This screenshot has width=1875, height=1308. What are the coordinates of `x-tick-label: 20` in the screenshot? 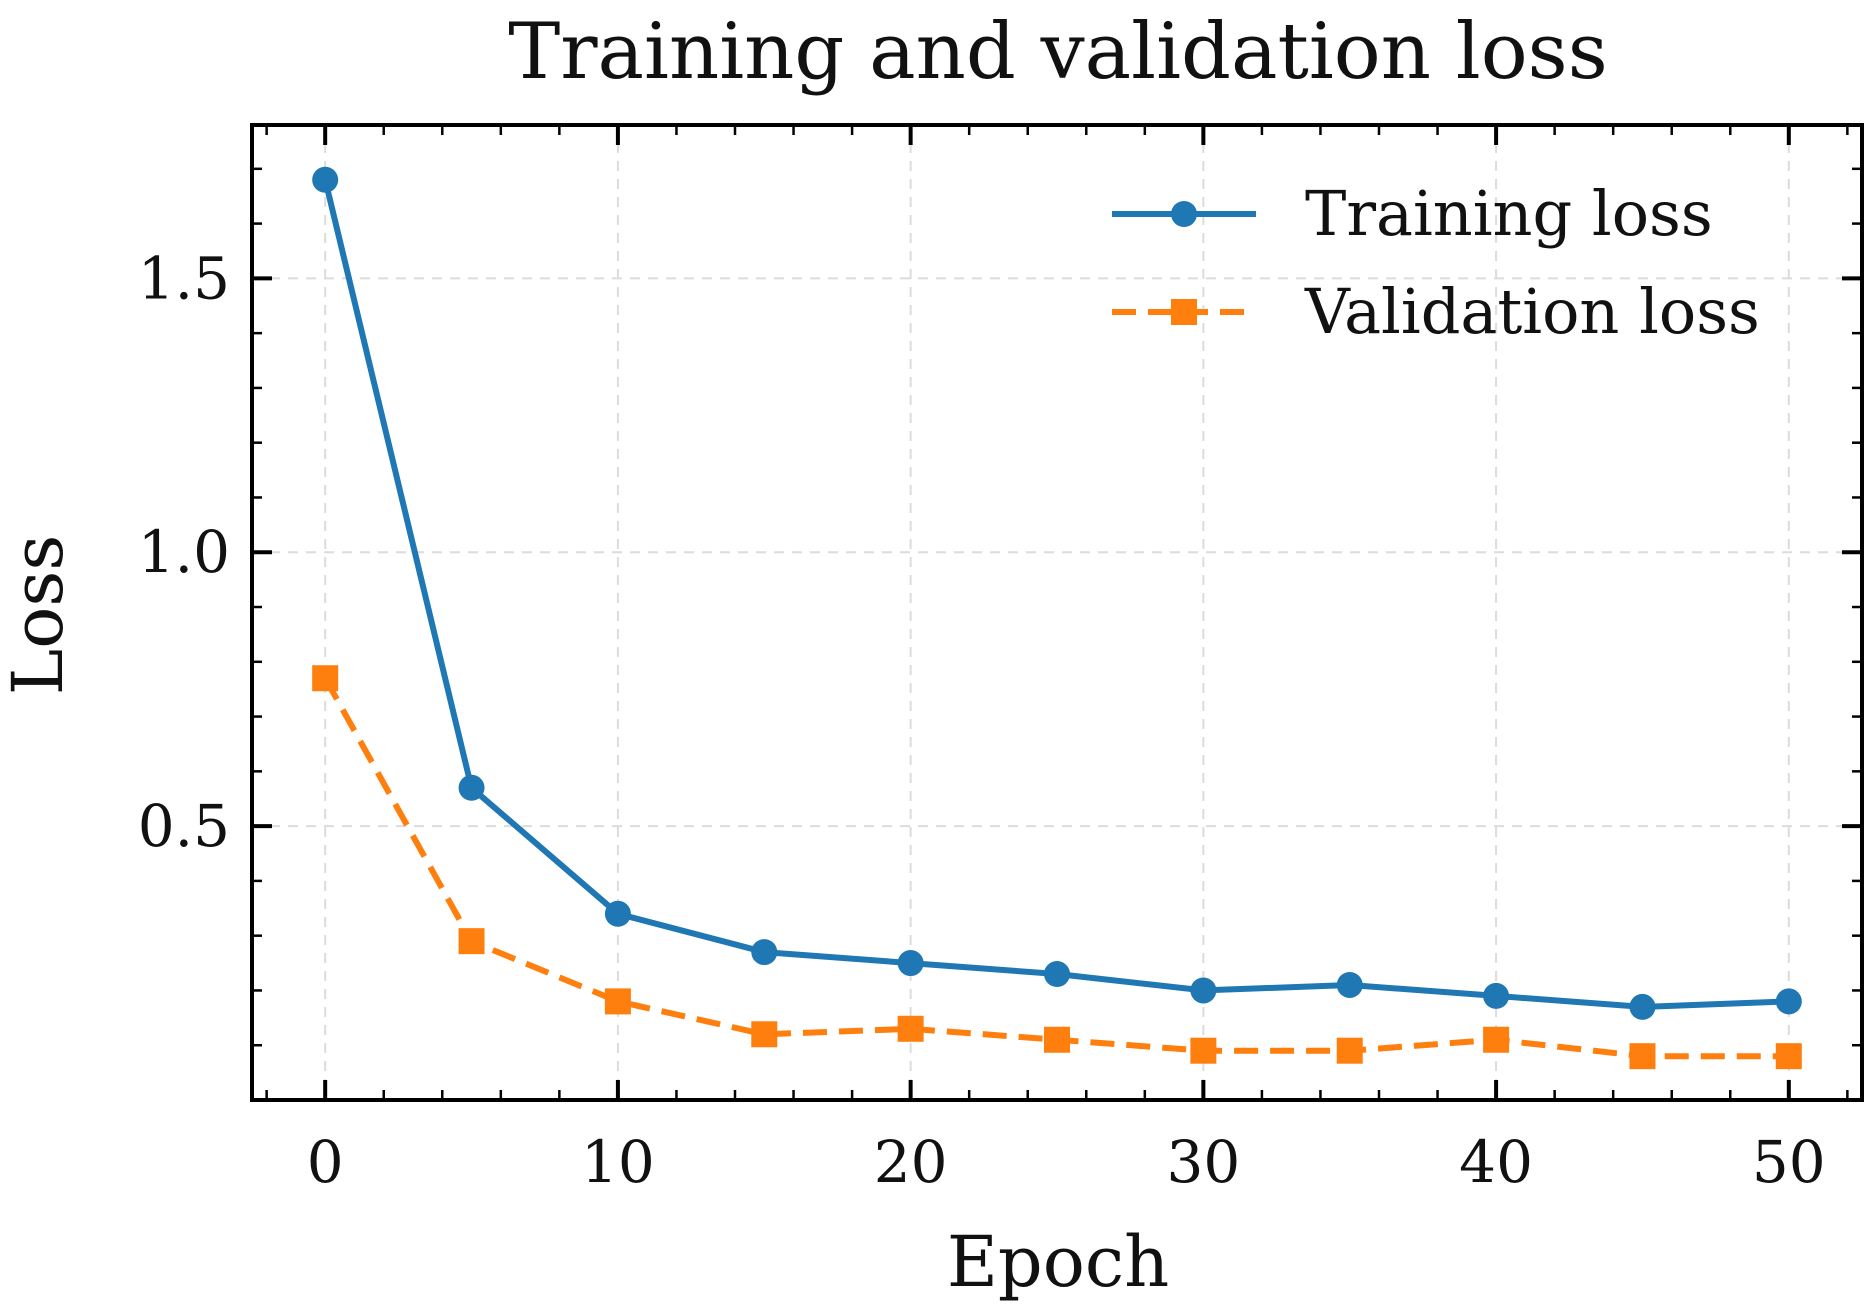 It's located at (911, 1162).